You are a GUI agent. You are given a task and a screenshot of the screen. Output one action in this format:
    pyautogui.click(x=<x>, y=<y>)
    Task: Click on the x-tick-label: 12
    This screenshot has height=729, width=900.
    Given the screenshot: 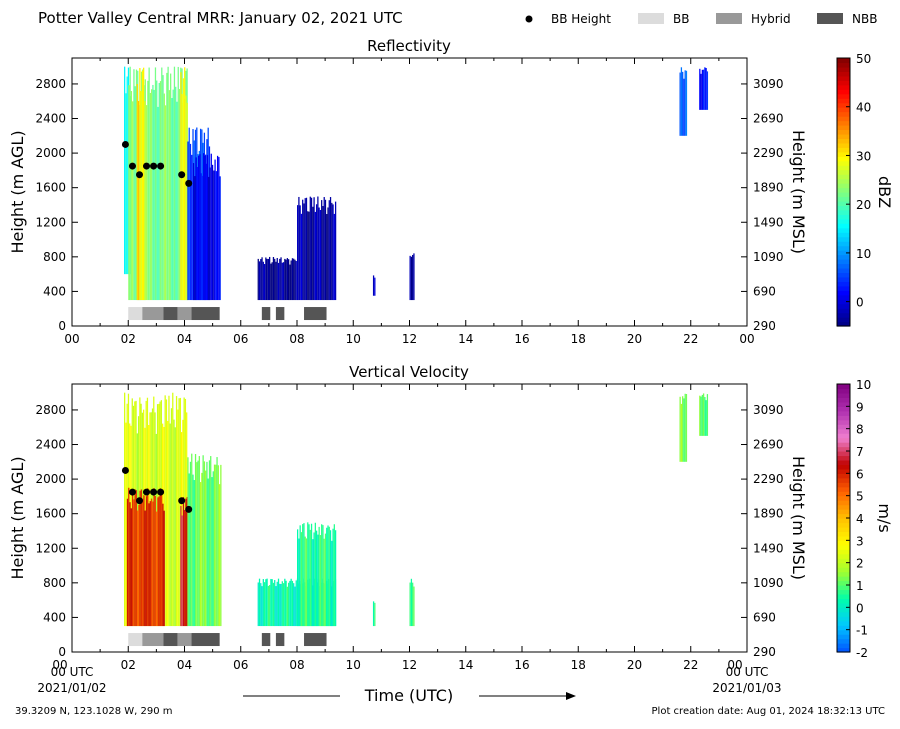 What is the action you would take?
    pyautogui.click(x=409, y=339)
    